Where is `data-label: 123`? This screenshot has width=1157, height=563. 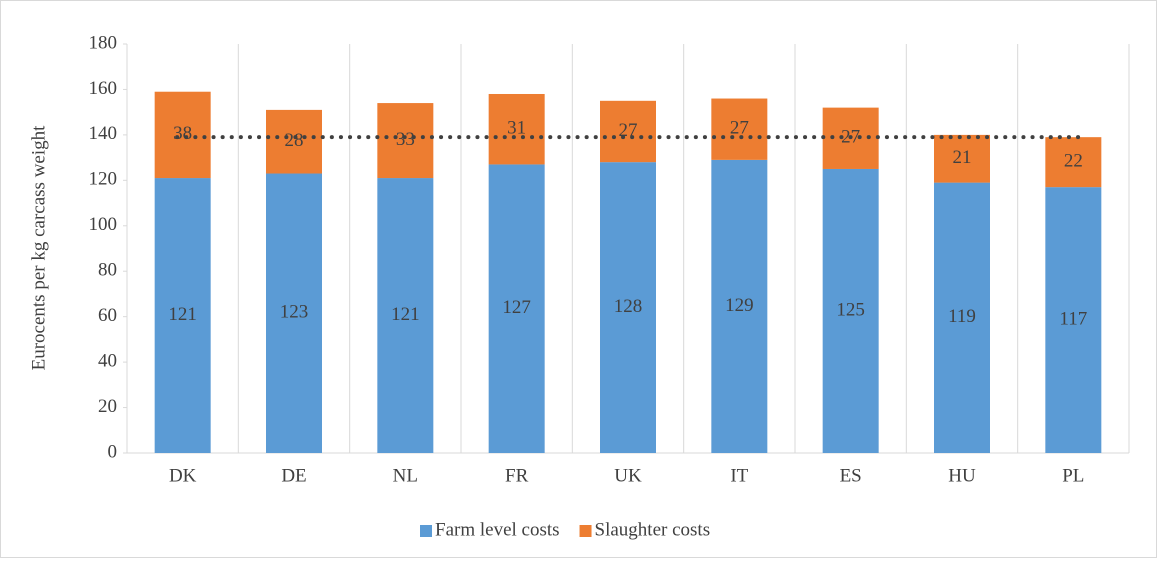
data-label: 123 is located at coordinates (294, 312).